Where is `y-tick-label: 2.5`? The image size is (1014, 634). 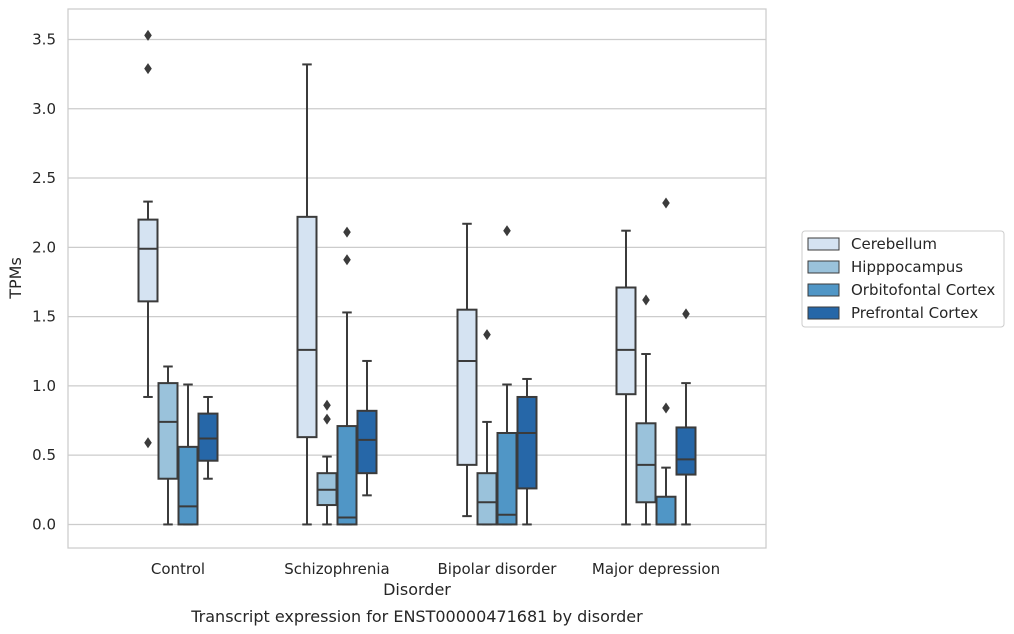
y-tick-label: 2.5 is located at coordinates (44, 178).